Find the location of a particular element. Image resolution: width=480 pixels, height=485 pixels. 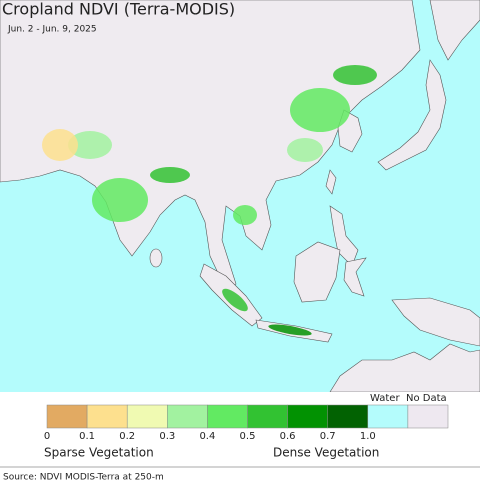

legend-tick-label: 1.0 is located at coordinates (368, 436).